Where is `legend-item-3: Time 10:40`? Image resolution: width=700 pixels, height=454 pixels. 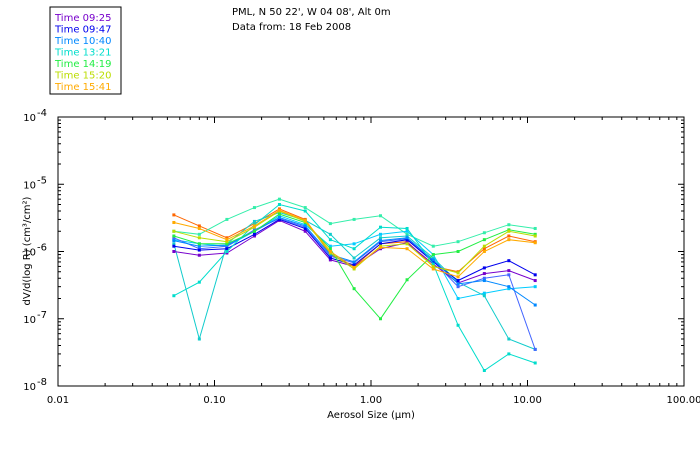 legend-item-3: Time 10:40 is located at coordinates (82, 41).